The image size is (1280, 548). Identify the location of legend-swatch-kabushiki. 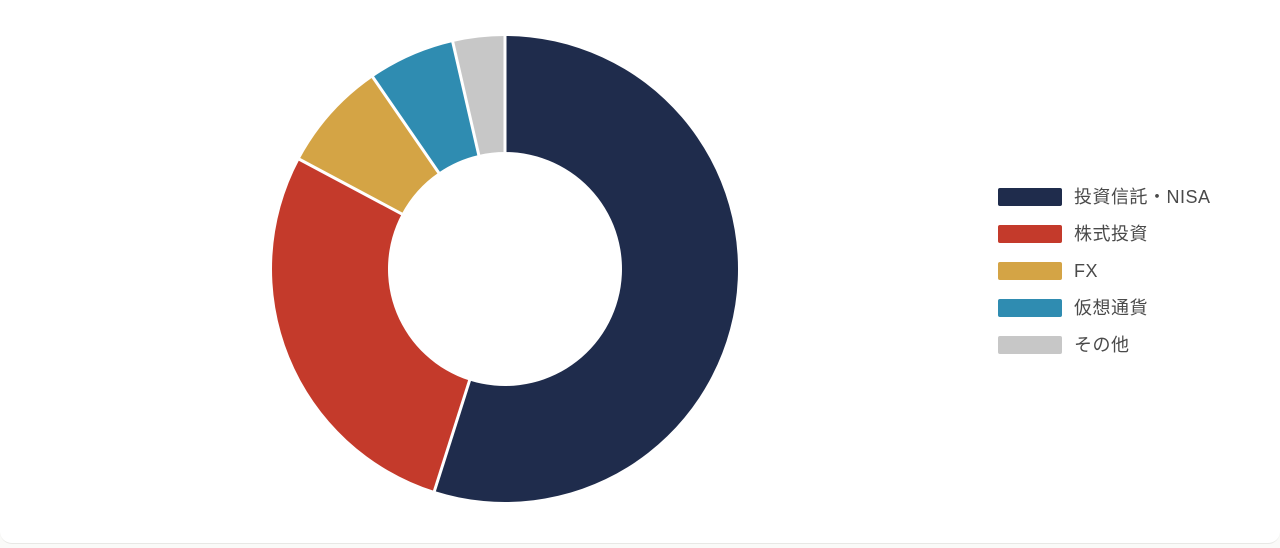
(1030, 234).